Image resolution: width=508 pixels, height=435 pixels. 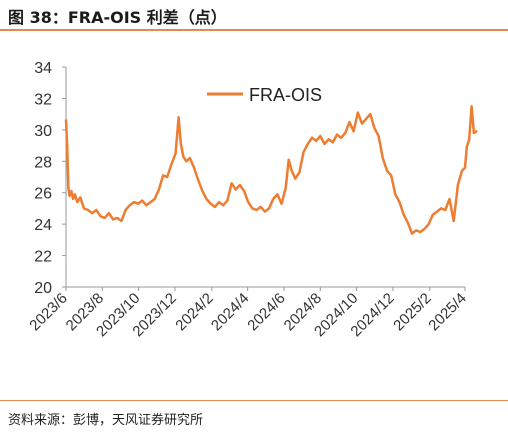 What do you see at coordinates (106, 420) in the screenshot?
I see `source-note: 资料来源：彭博，天风证券研究所` at bounding box center [106, 420].